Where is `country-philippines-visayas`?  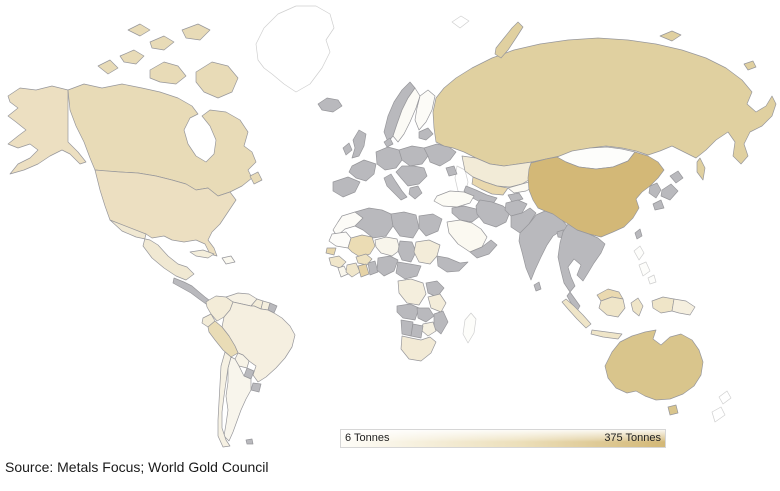 country-philippines-visayas is located at coordinates (644, 269).